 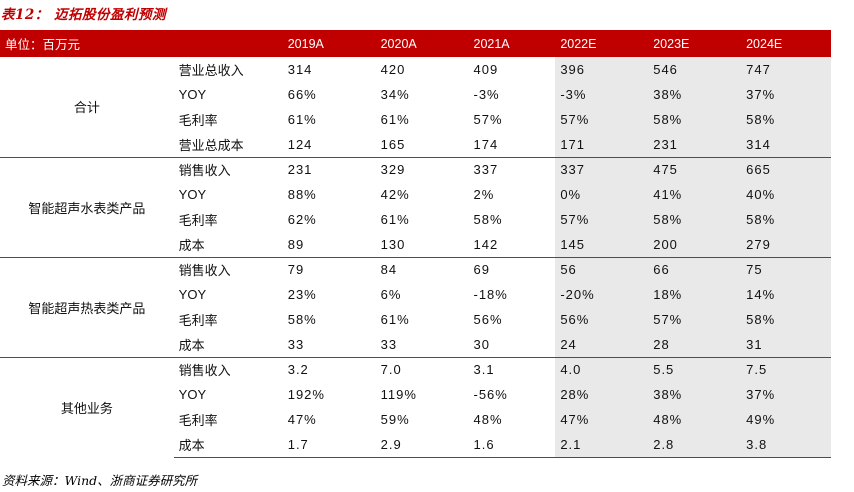 What do you see at coordinates (391, 294) in the screenshot?
I see `cell-value: 6%` at bounding box center [391, 294].